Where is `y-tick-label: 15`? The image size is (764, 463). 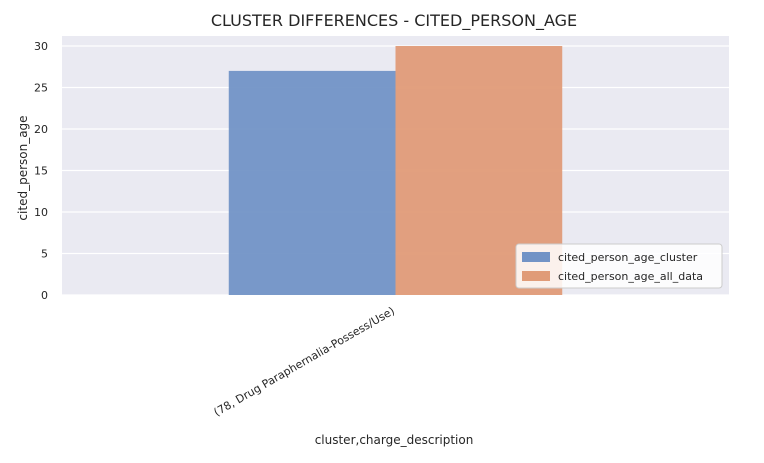 y-tick-label: 15 is located at coordinates (41, 171).